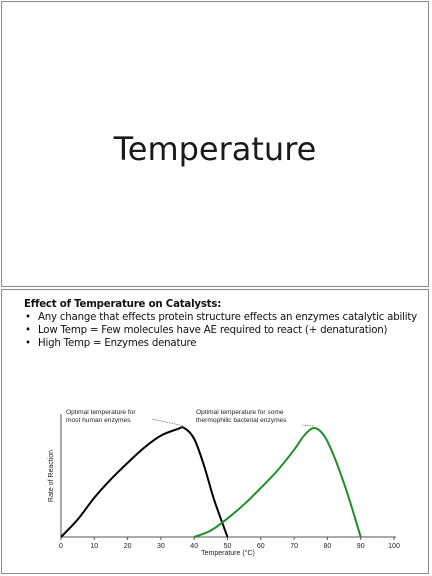 Image resolution: width=432 pixels, height=576 pixels. Describe the element at coordinates (215, 149) in the screenshot. I see `slide-title: Temperature` at that location.